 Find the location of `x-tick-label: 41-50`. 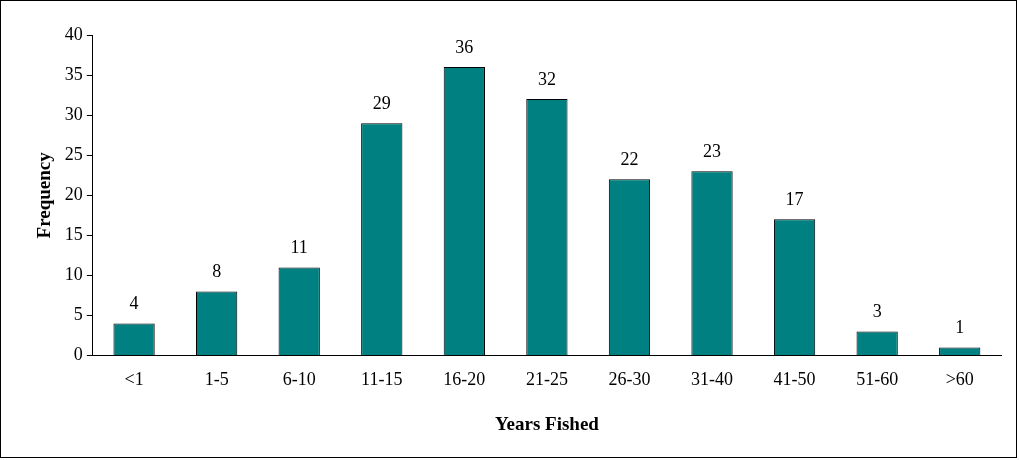

x-tick-label: 41-50 is located at coordinates (794, 379).